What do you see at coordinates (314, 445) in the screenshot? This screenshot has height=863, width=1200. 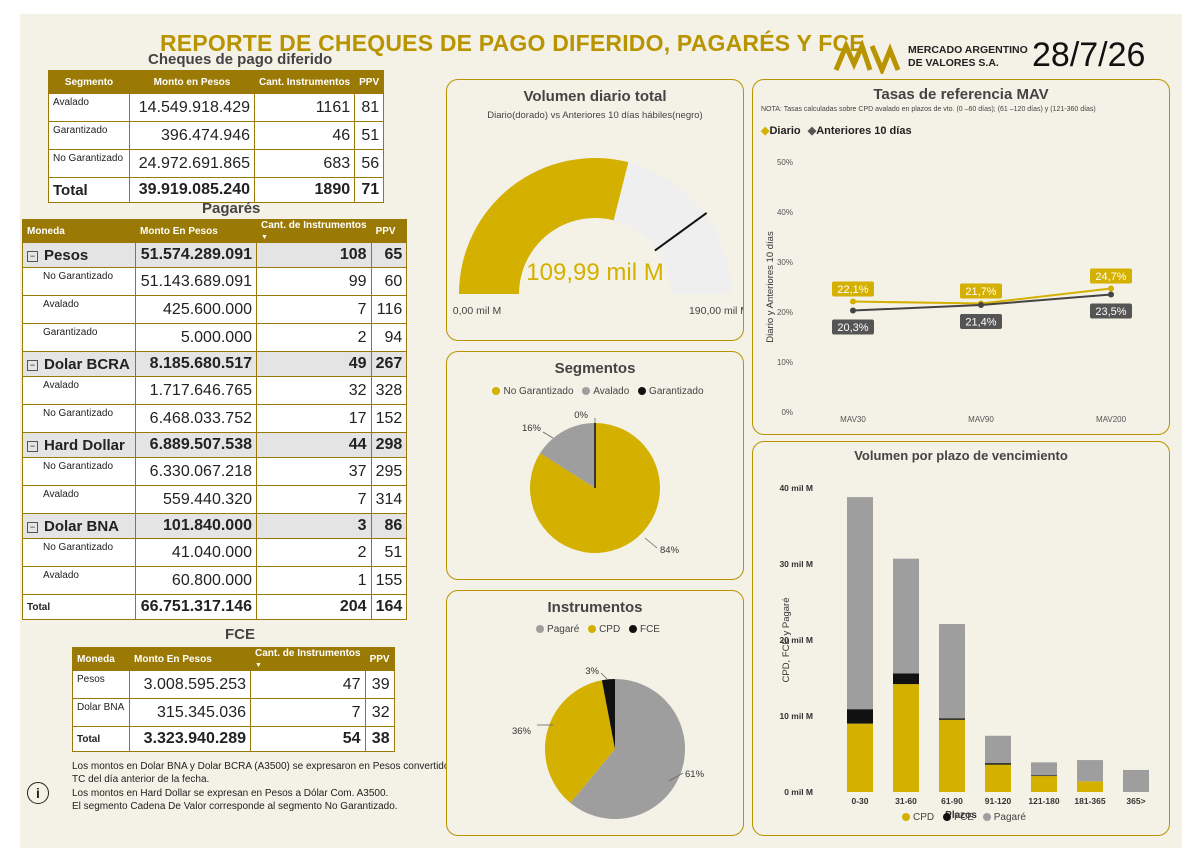 I see `count-cell: 44` at bounding box center [314, 445].